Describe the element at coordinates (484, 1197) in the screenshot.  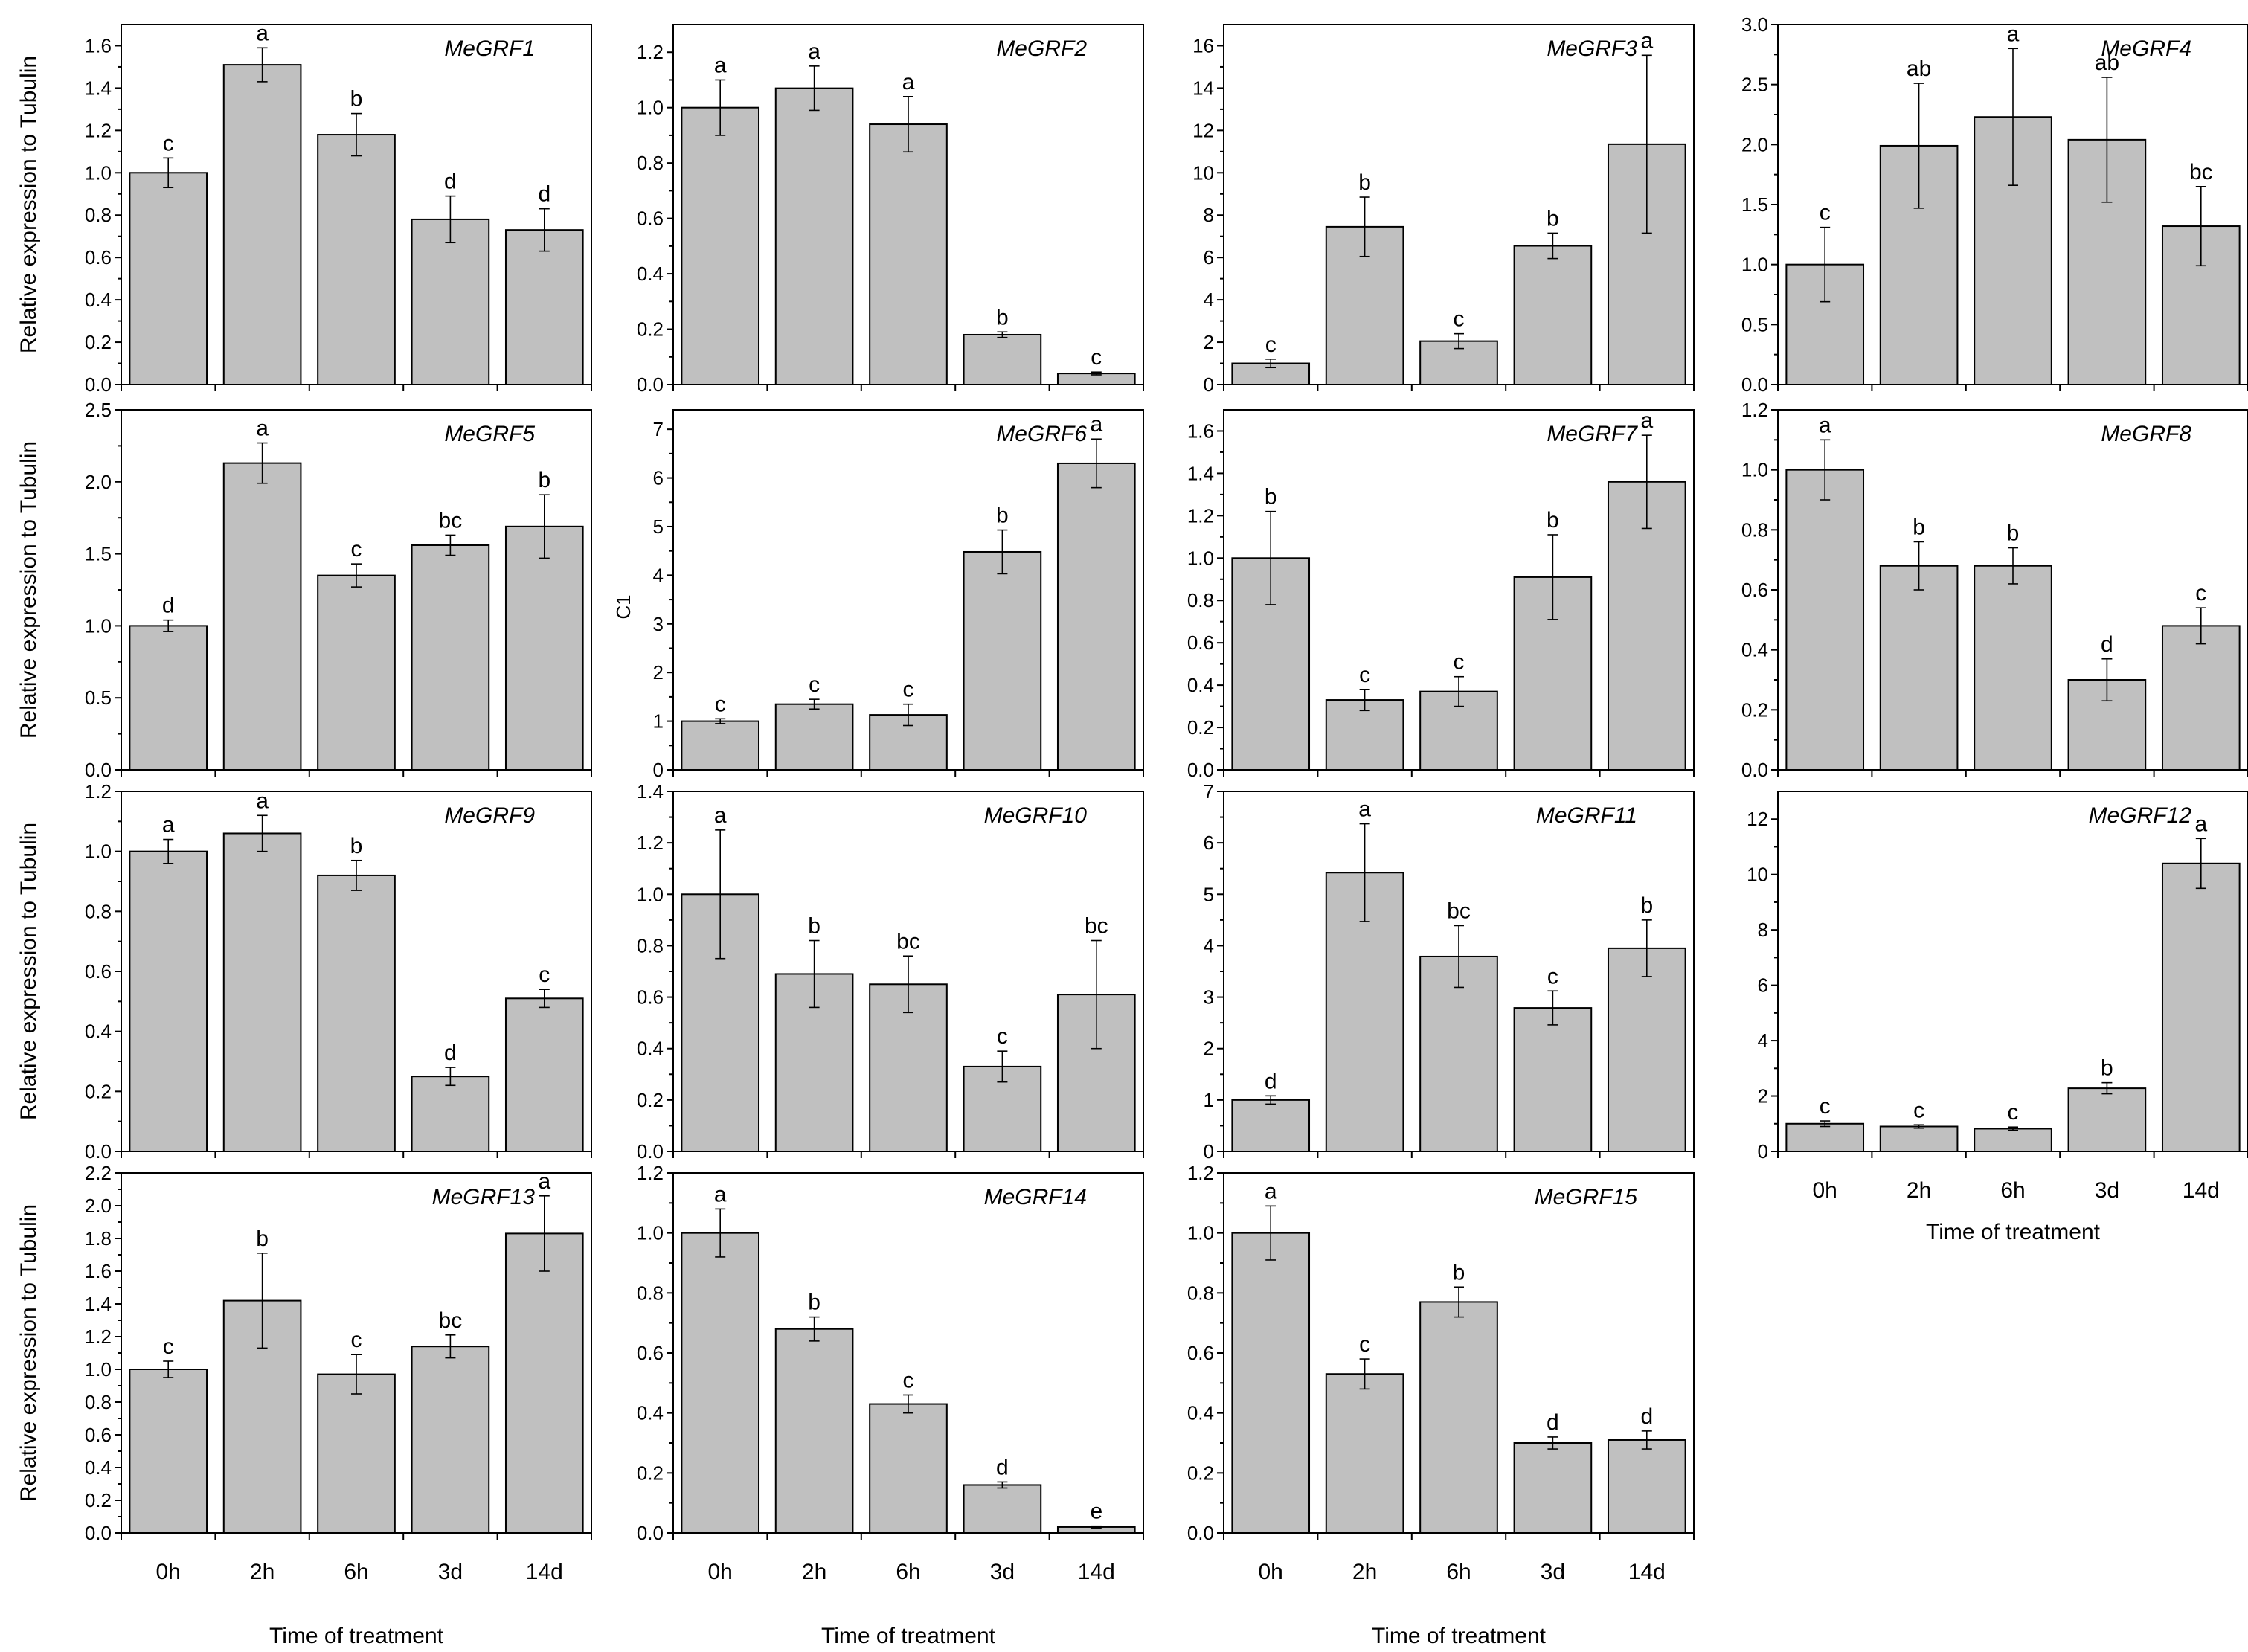
I see `panel-title: MeGRF13` at that location.